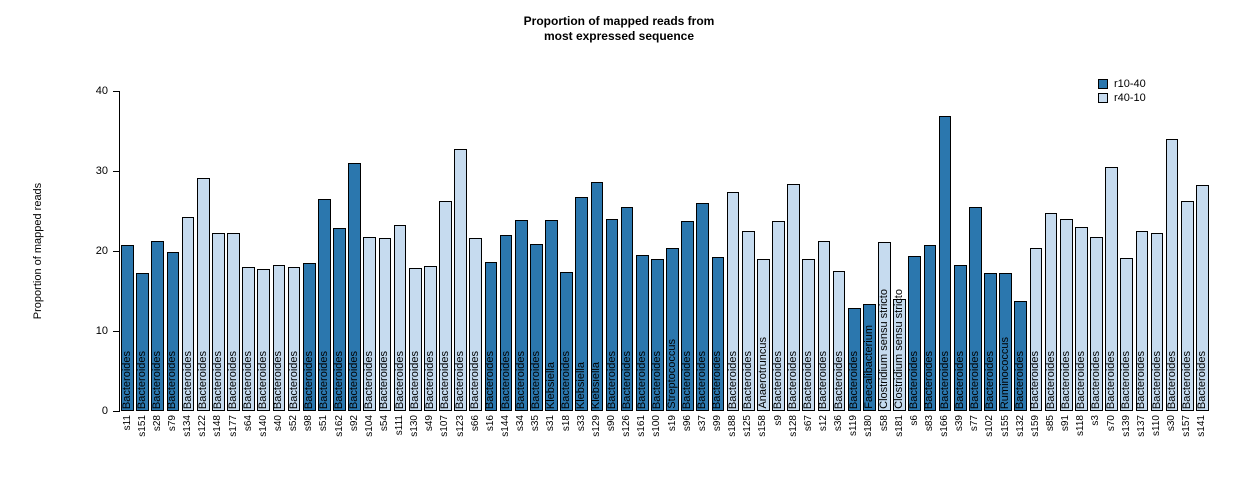 This screenshot has height=500, width=1238. I want to click on x-tick-label: s166, so click(945, 426).